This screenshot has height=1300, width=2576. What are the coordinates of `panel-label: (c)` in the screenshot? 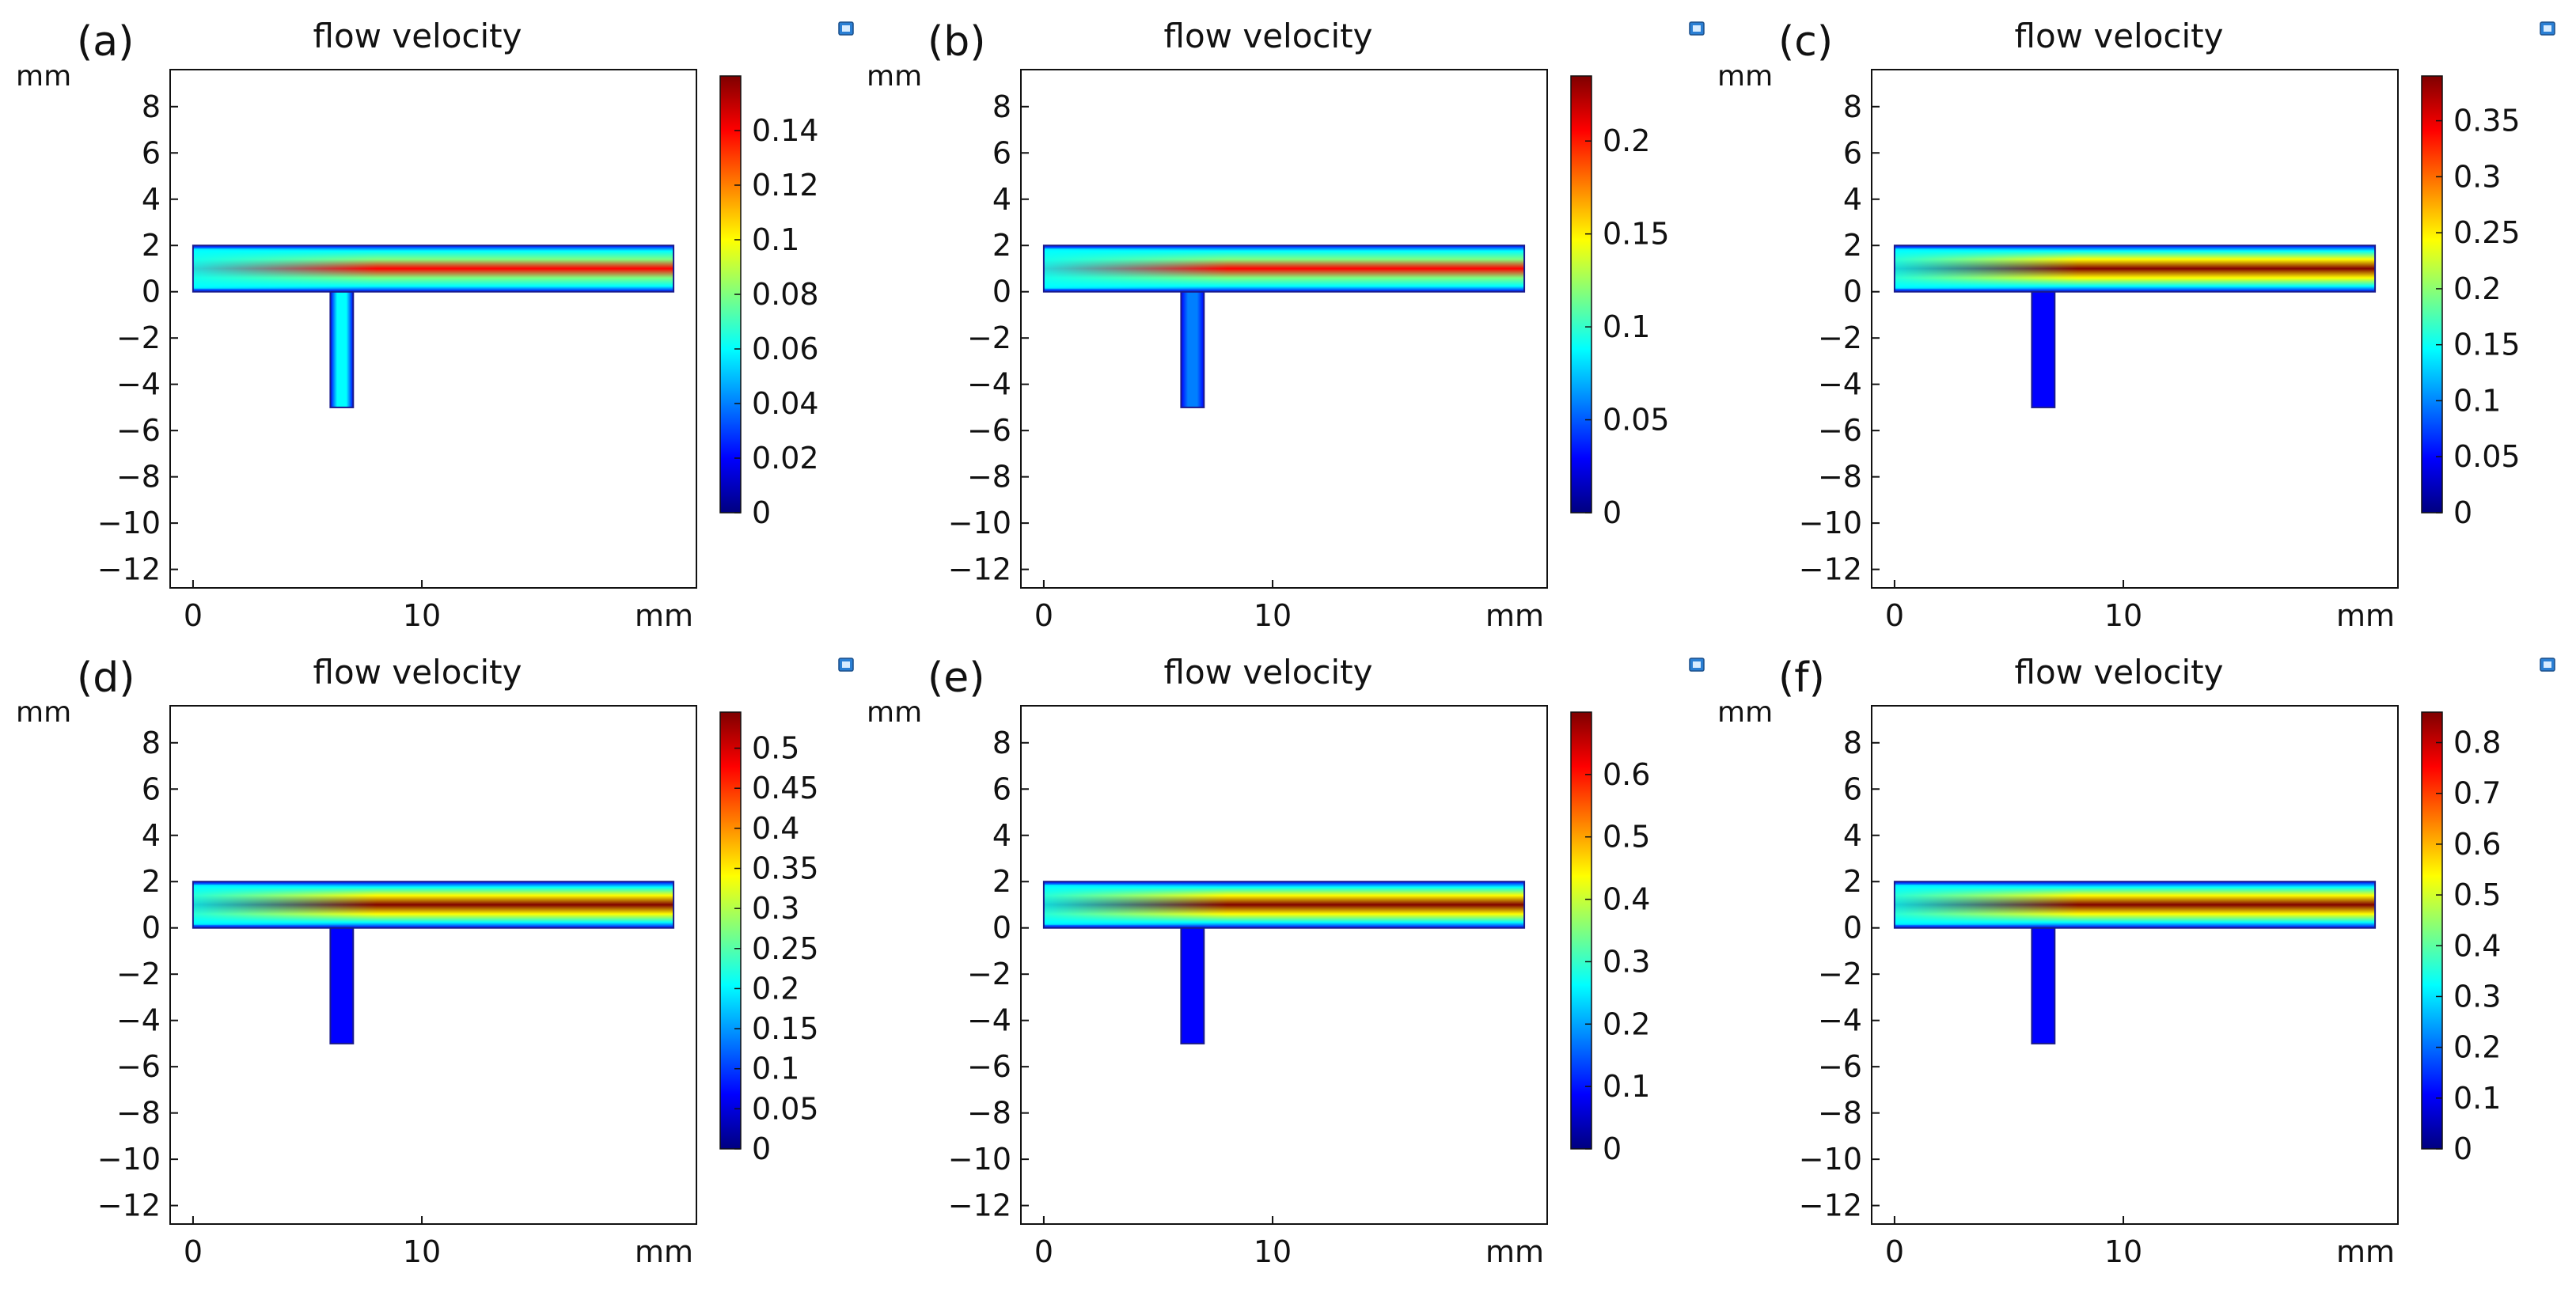 It's located at (1805, 42).